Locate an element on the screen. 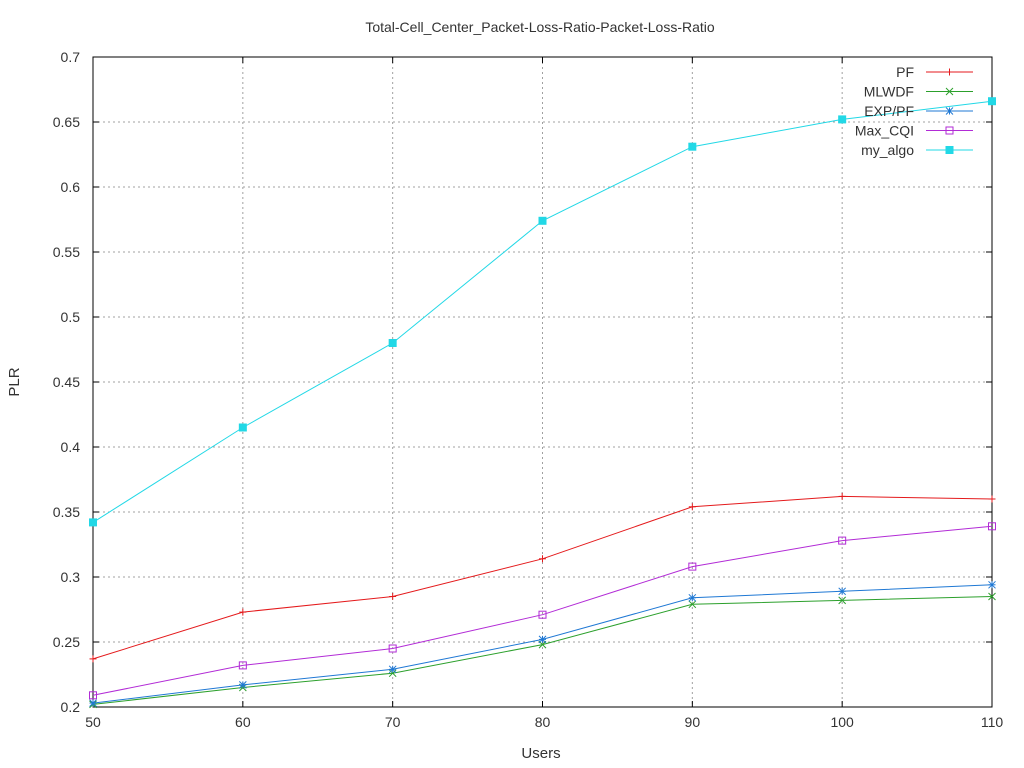 This screenshot has height=768, width=1024. legend-label-pf: PF is located at coordinates (905, 72).